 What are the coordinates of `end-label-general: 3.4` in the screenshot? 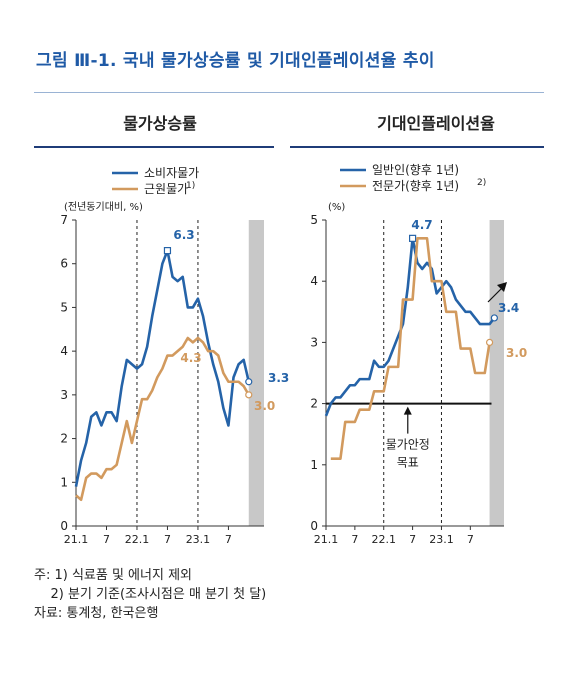 It's located at (508, 308).